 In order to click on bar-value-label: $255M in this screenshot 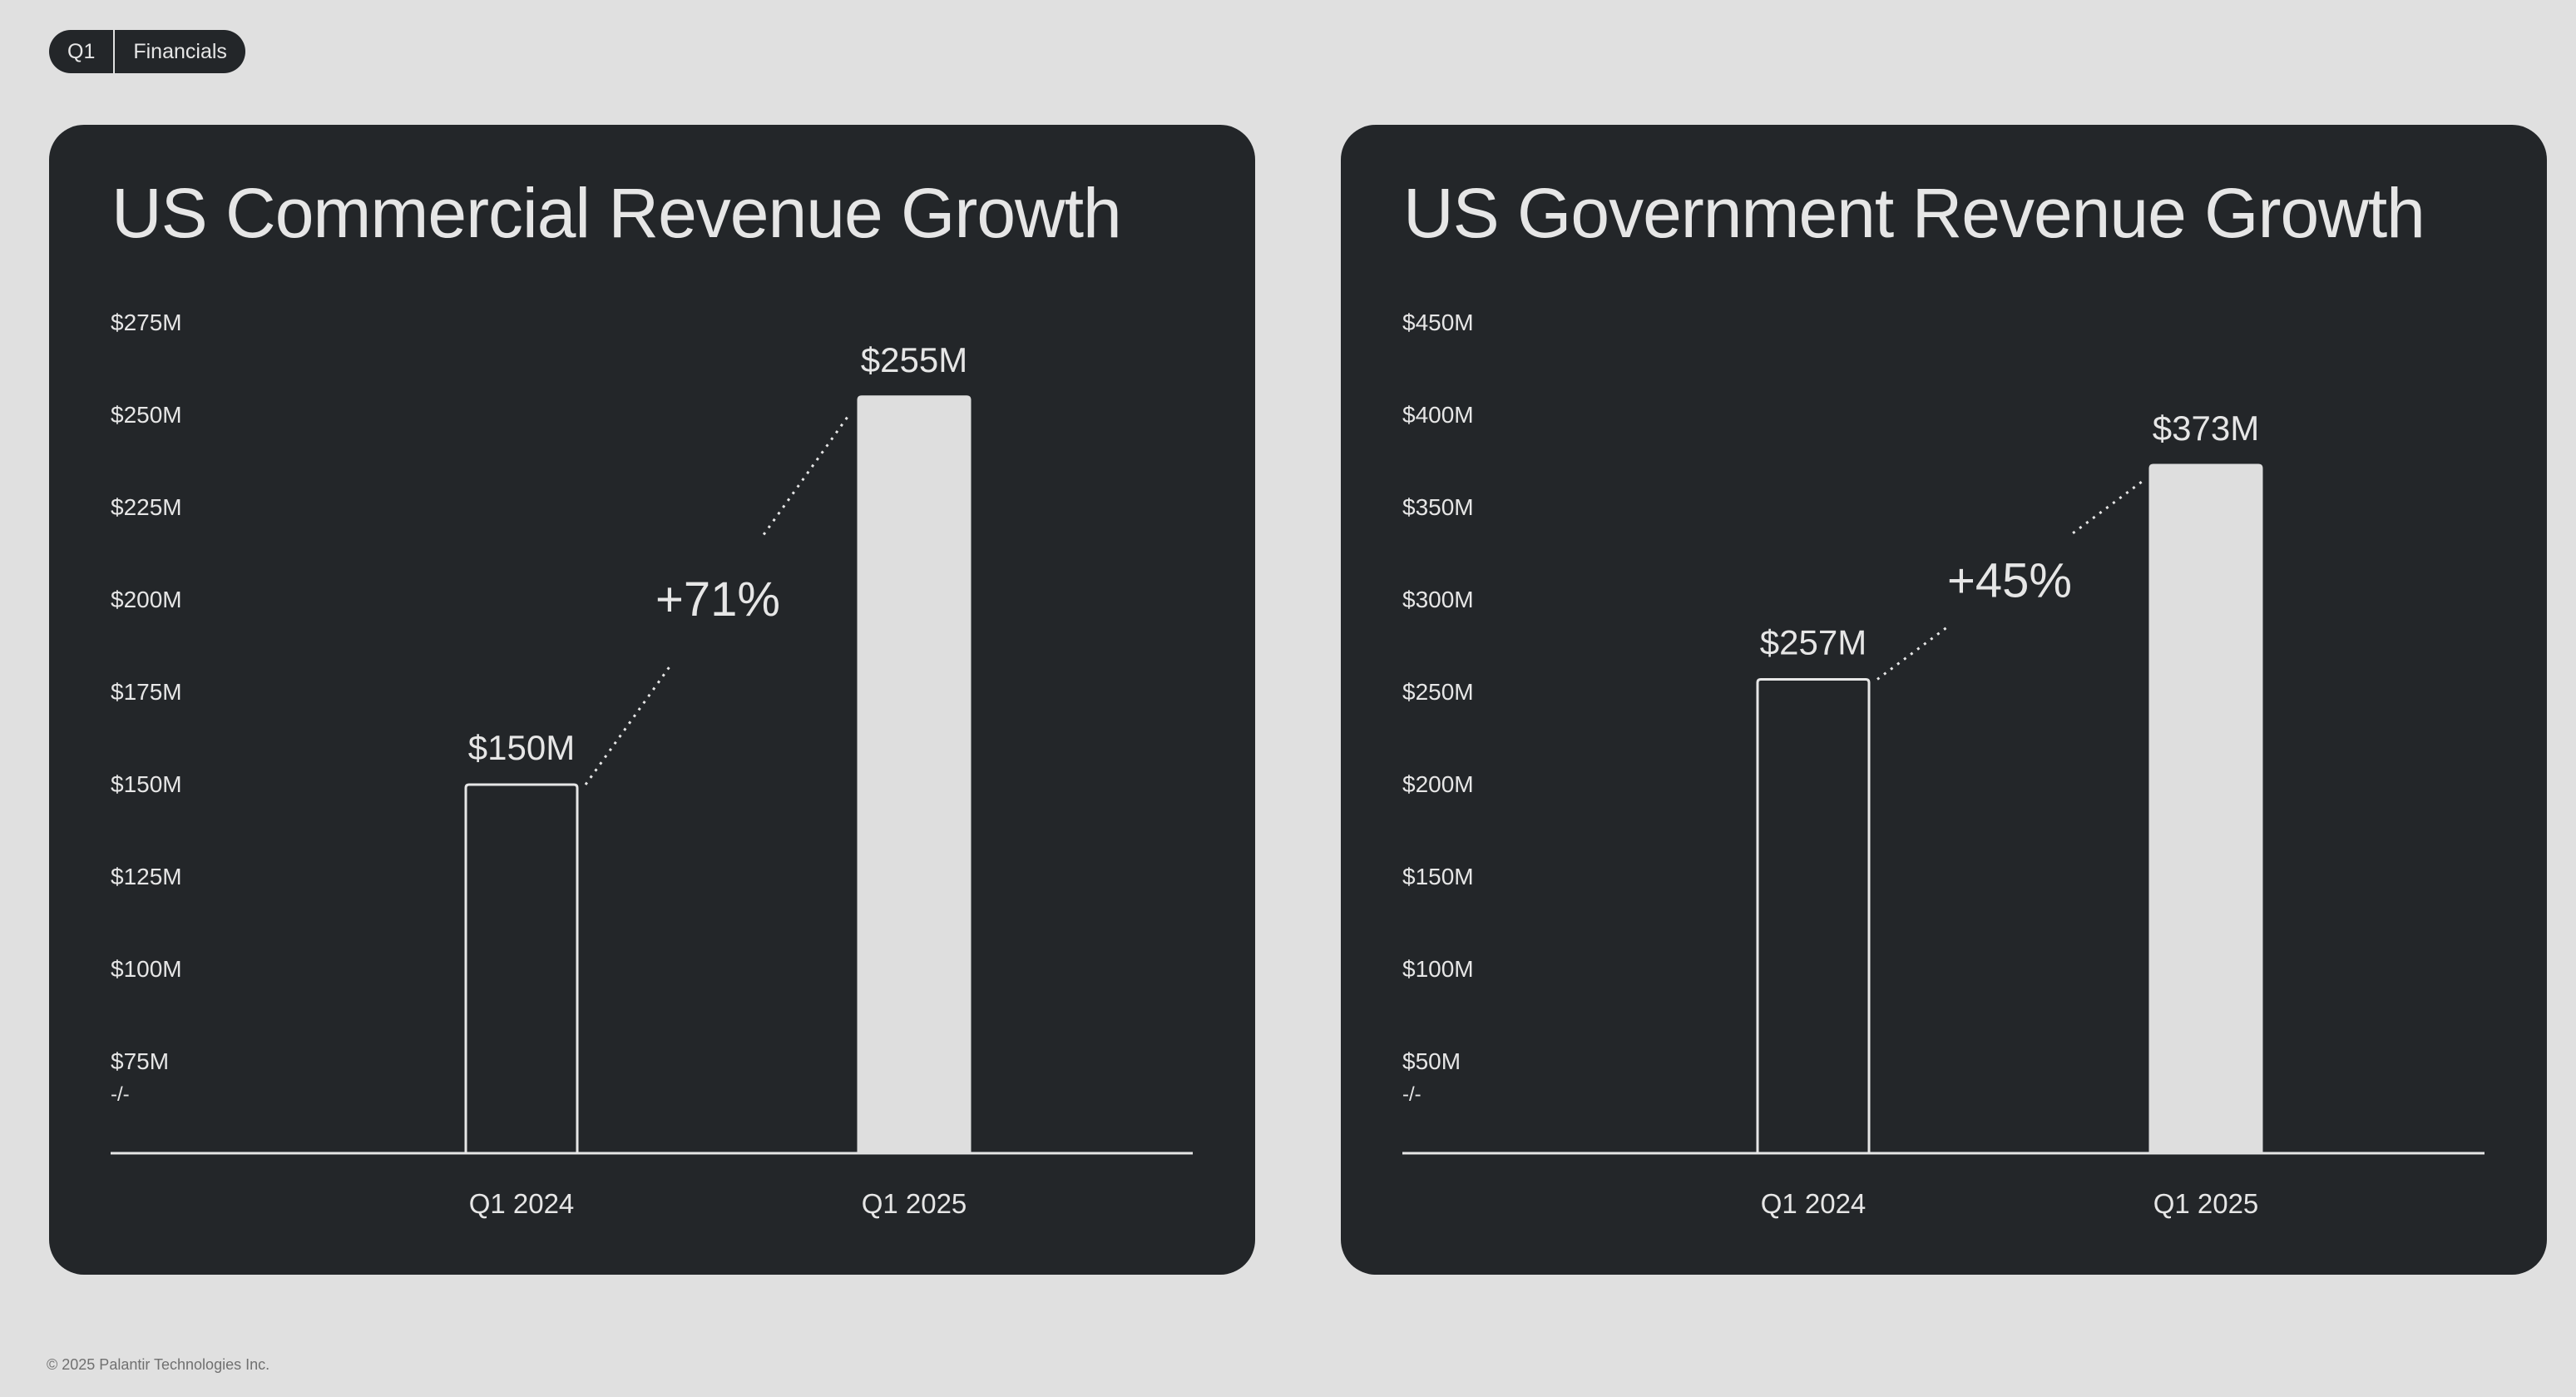, I will do `click(914, 359)`.